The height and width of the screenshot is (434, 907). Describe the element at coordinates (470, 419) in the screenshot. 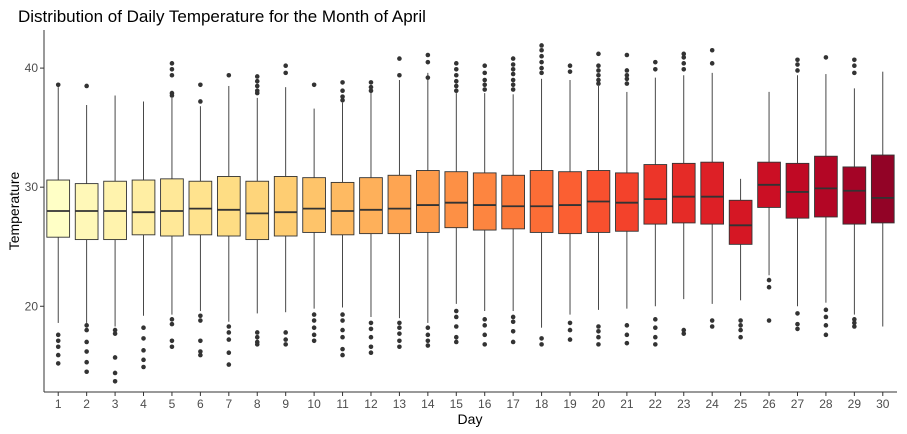

I see `x-axis-title: Day` at that location.